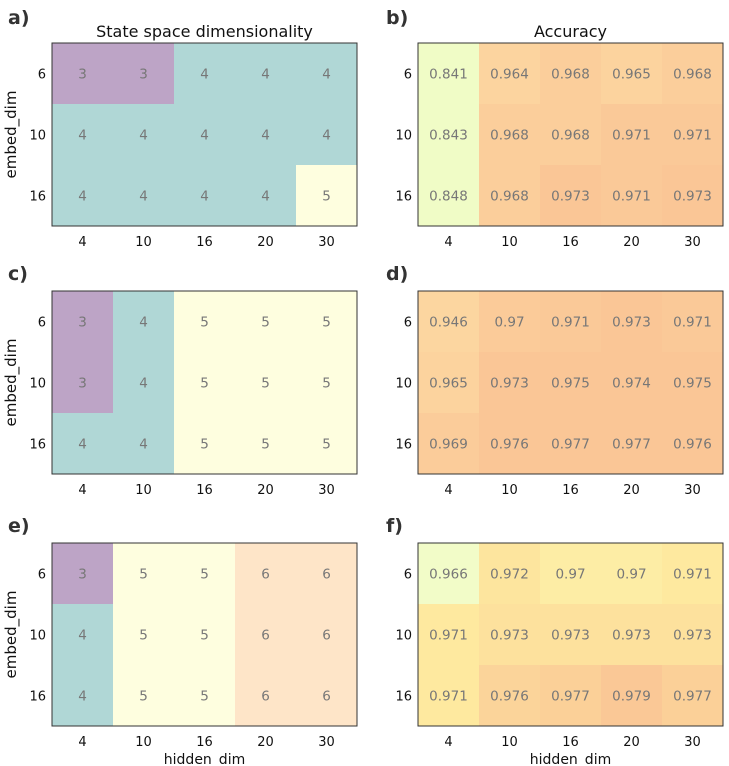  What do you see at coordinates (265, 742) in the screenshot?
I see `x-tick-label: 20` at bounding box center [265, 742].